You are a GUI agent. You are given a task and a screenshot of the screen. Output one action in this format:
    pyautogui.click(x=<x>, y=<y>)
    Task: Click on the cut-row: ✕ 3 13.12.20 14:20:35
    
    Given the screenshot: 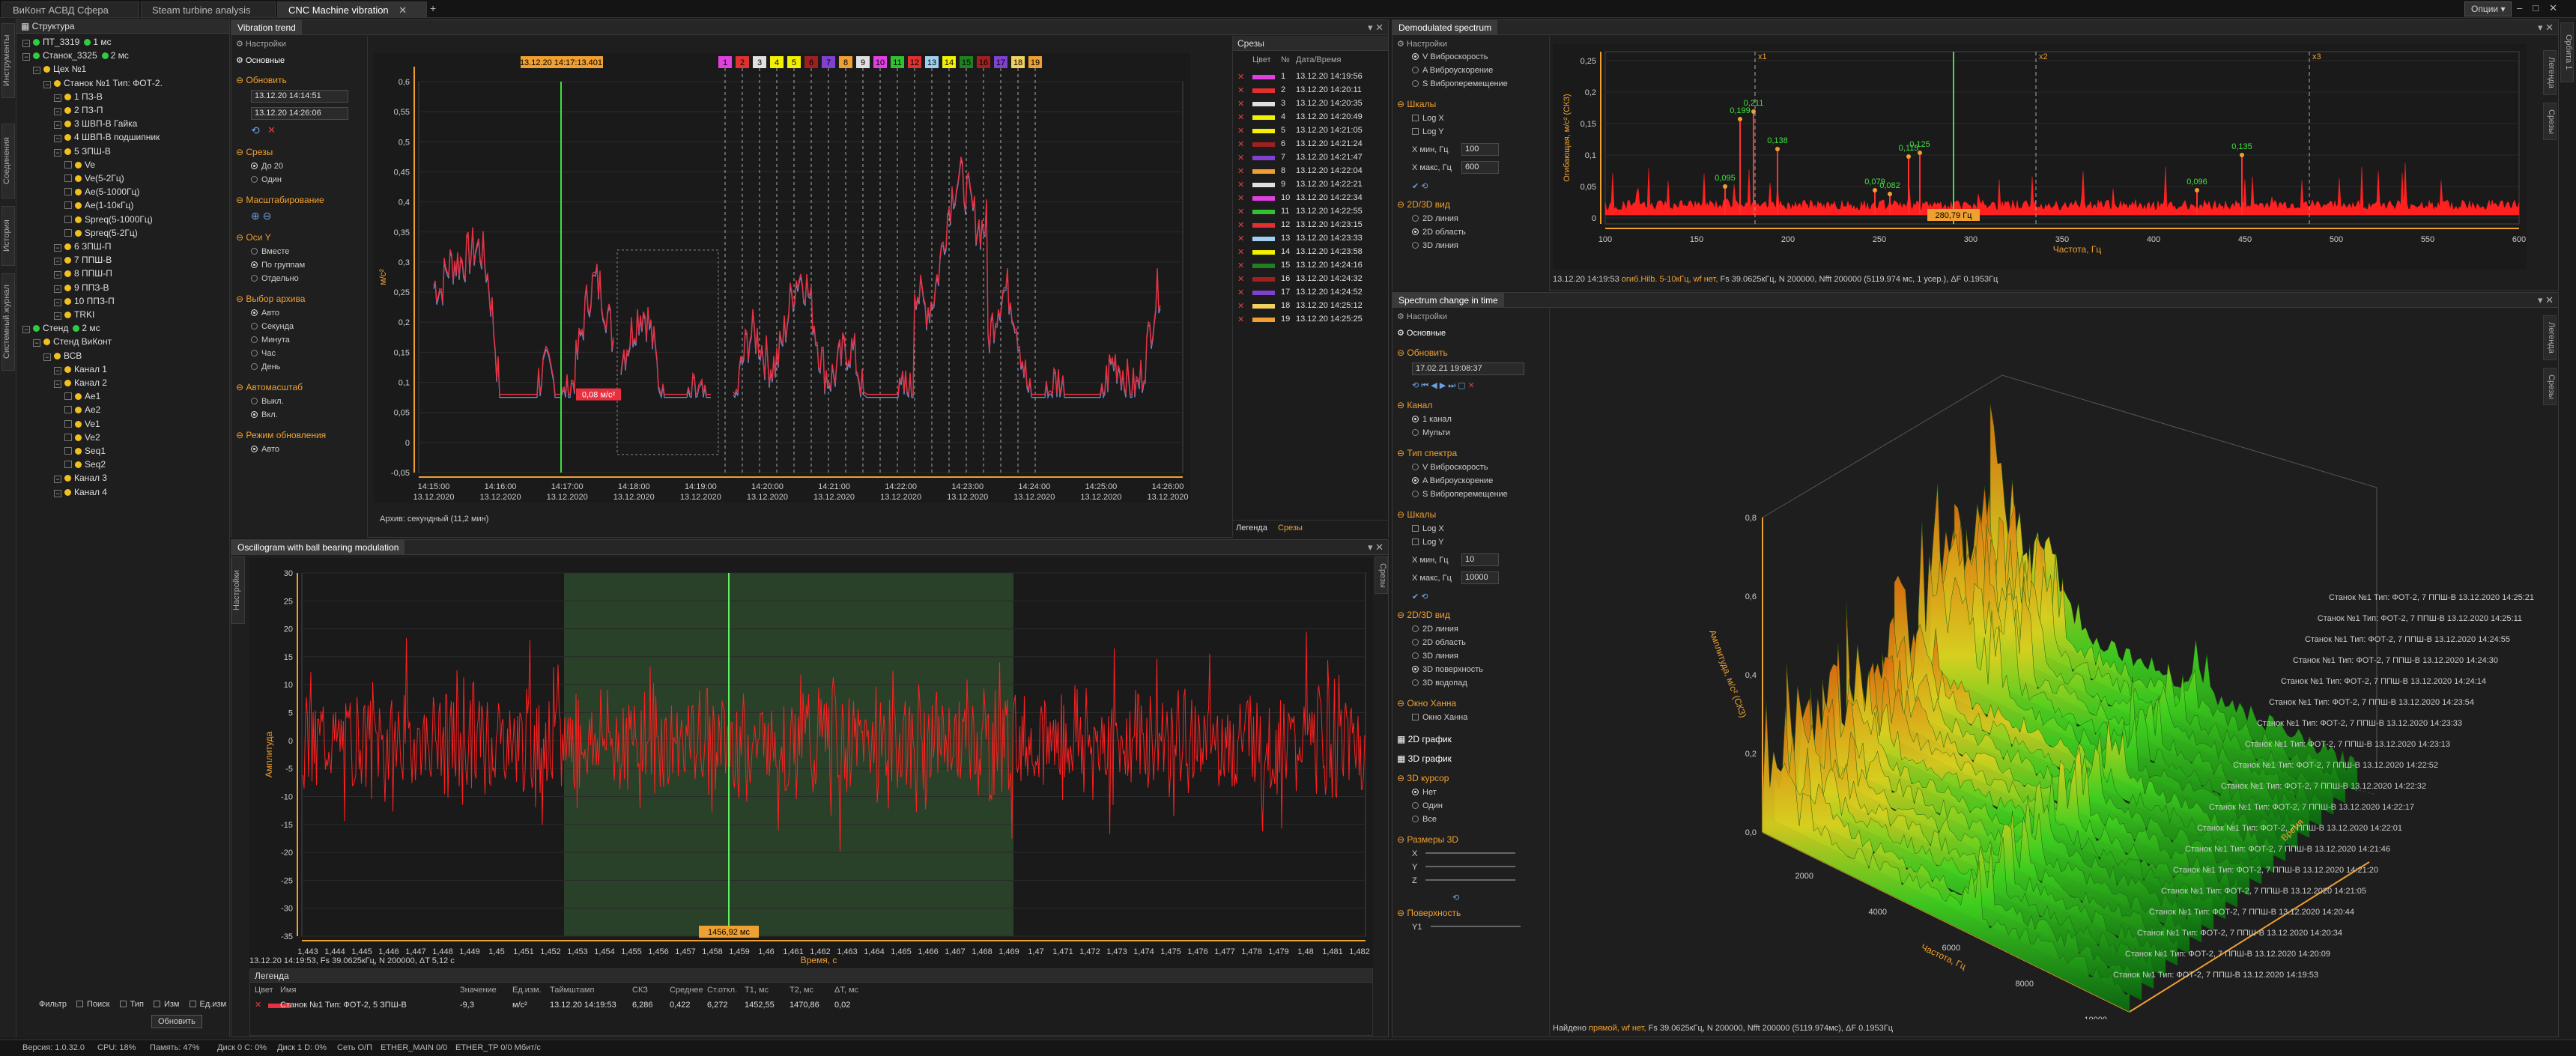 What is the action you would take?
    pyautogui.click(x=1311, y=104)
    